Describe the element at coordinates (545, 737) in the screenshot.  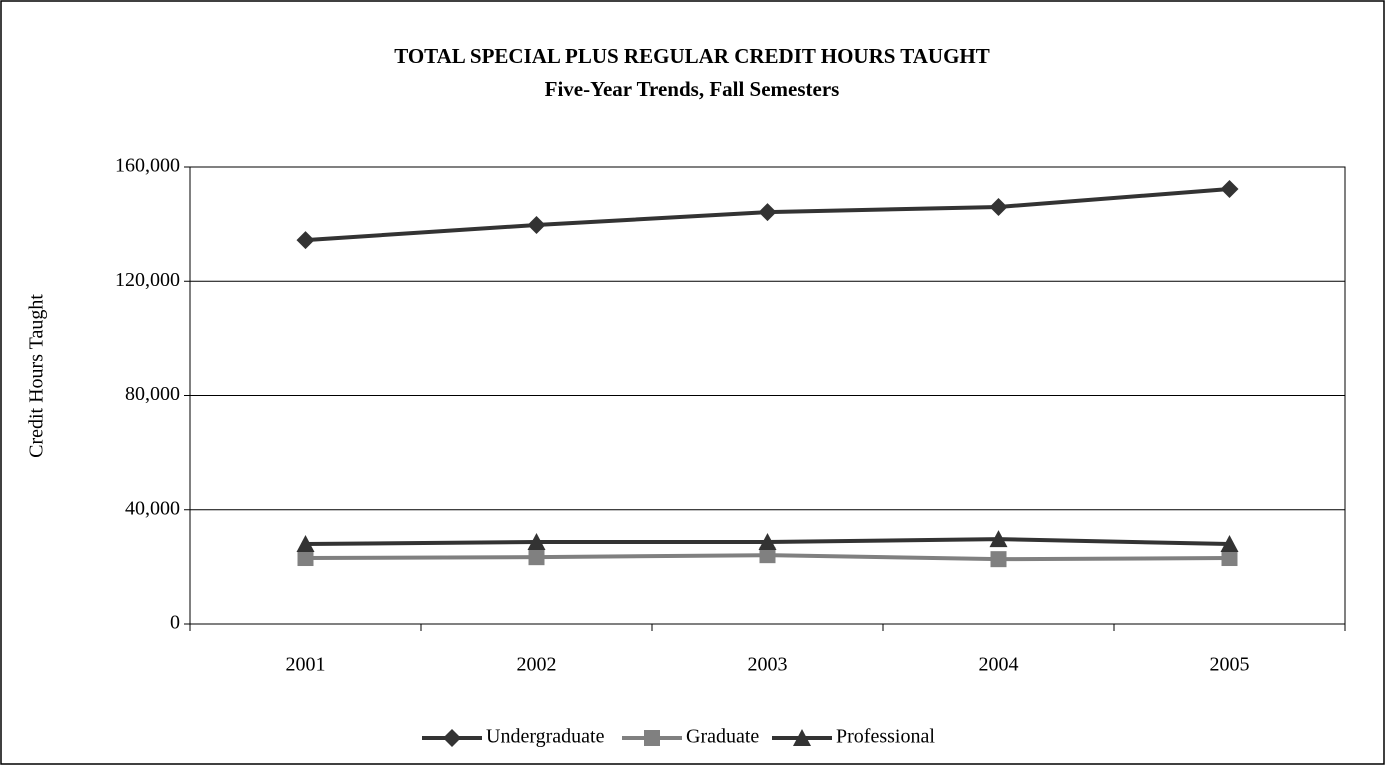
I see `legend-label: Undergraduate` at that location.